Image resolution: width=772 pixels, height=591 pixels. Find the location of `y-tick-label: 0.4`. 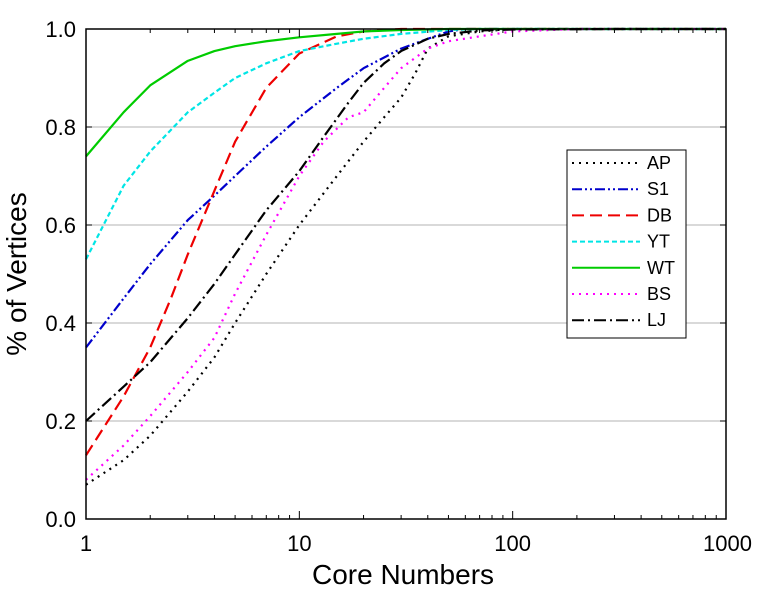

y-tick-label: 0.4 is located at coordinates (60, 323).